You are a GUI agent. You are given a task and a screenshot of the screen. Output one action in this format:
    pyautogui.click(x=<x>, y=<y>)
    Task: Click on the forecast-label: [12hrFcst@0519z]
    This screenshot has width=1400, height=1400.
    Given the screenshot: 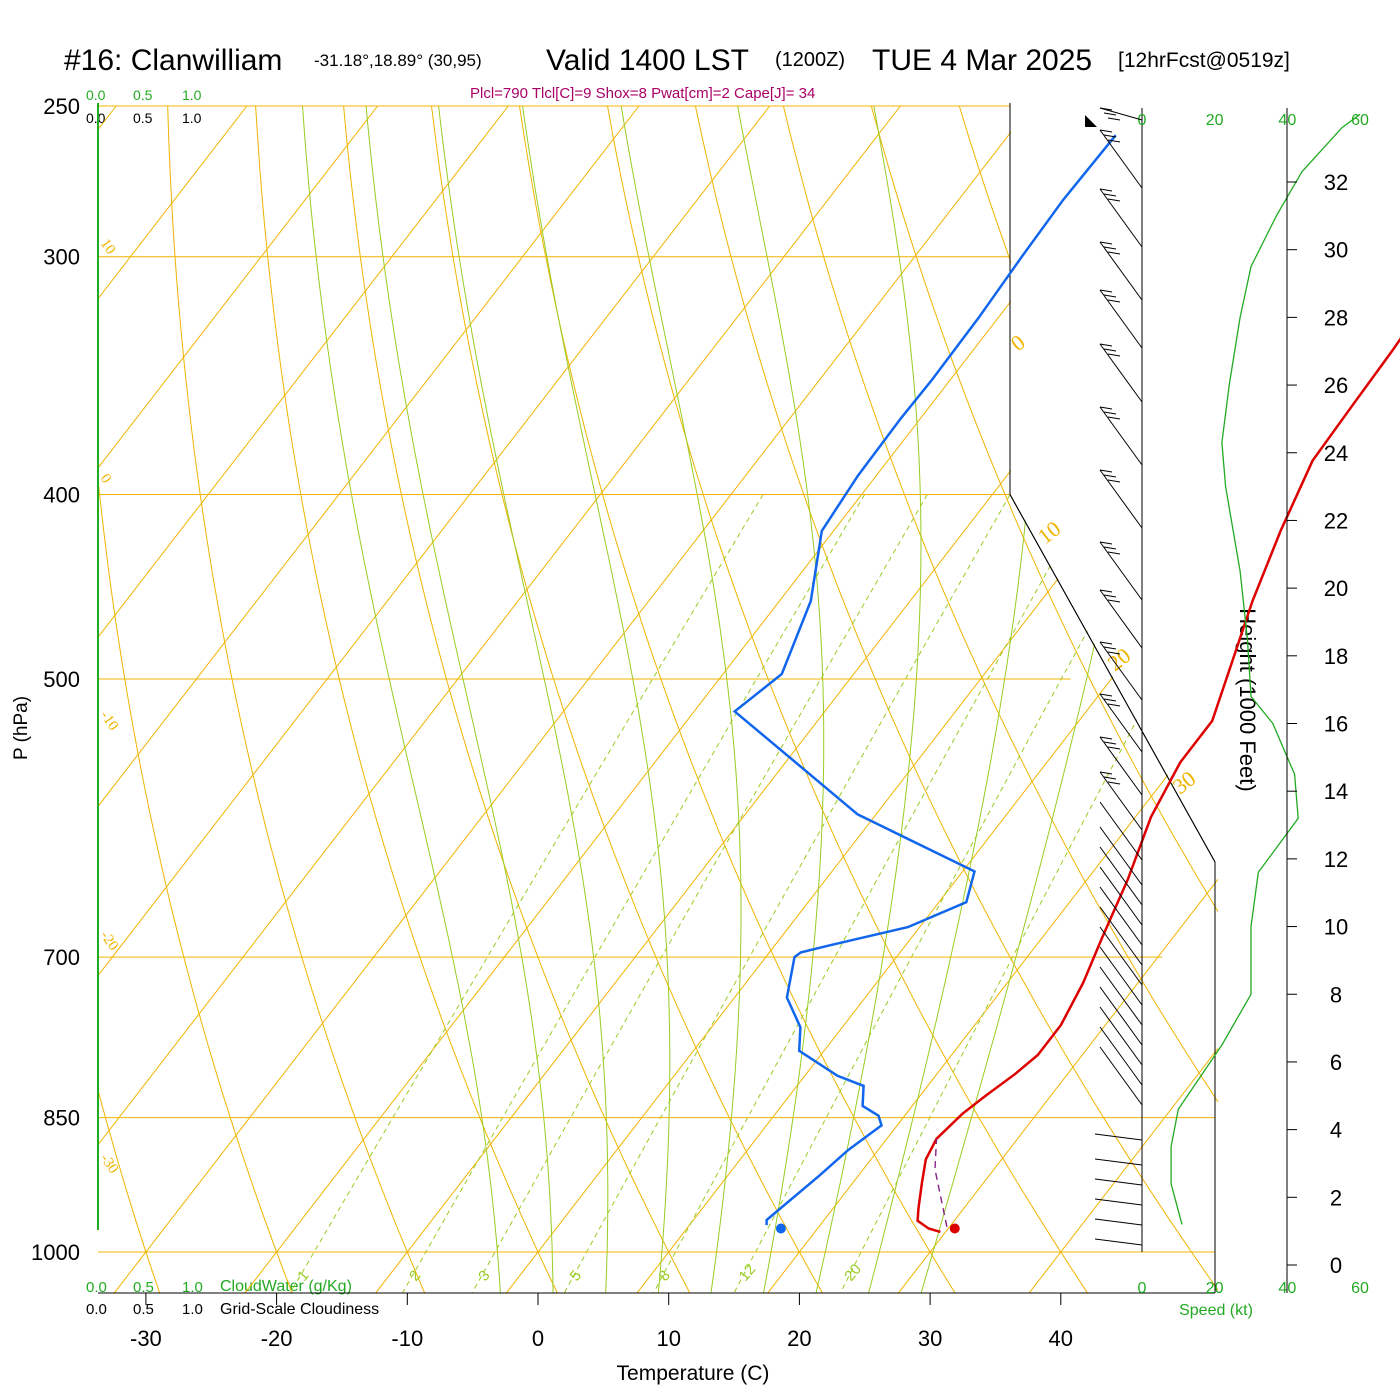 What is the action you would take?
    pyautogui.click(x=1204, y=60)
    